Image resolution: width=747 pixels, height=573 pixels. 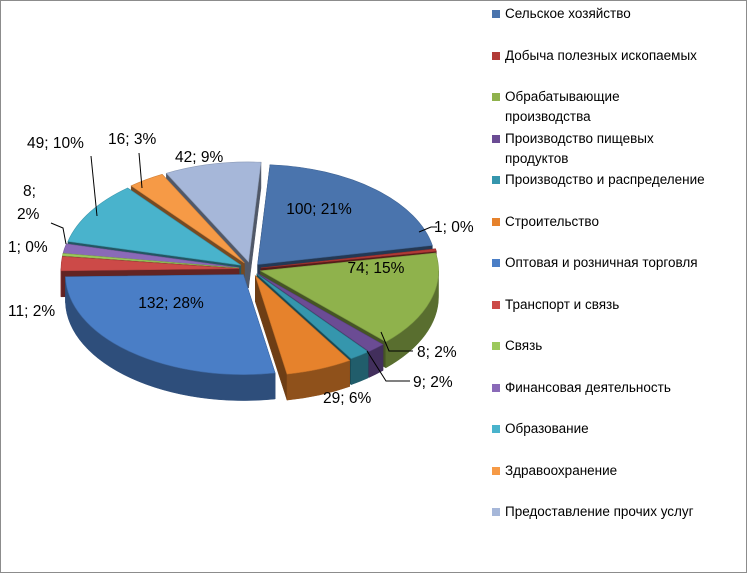 I want to click on legend-label-pishchevye-line2: продуктов, so click(x=537, y=158).